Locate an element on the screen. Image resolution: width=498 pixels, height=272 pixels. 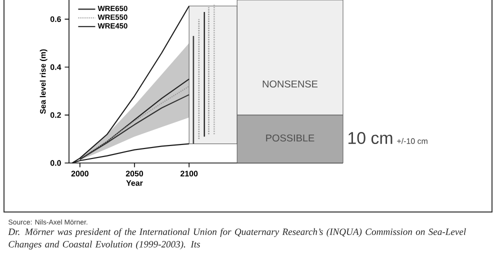
annotation: POSSIBLE is located at coordinates (290, 138).